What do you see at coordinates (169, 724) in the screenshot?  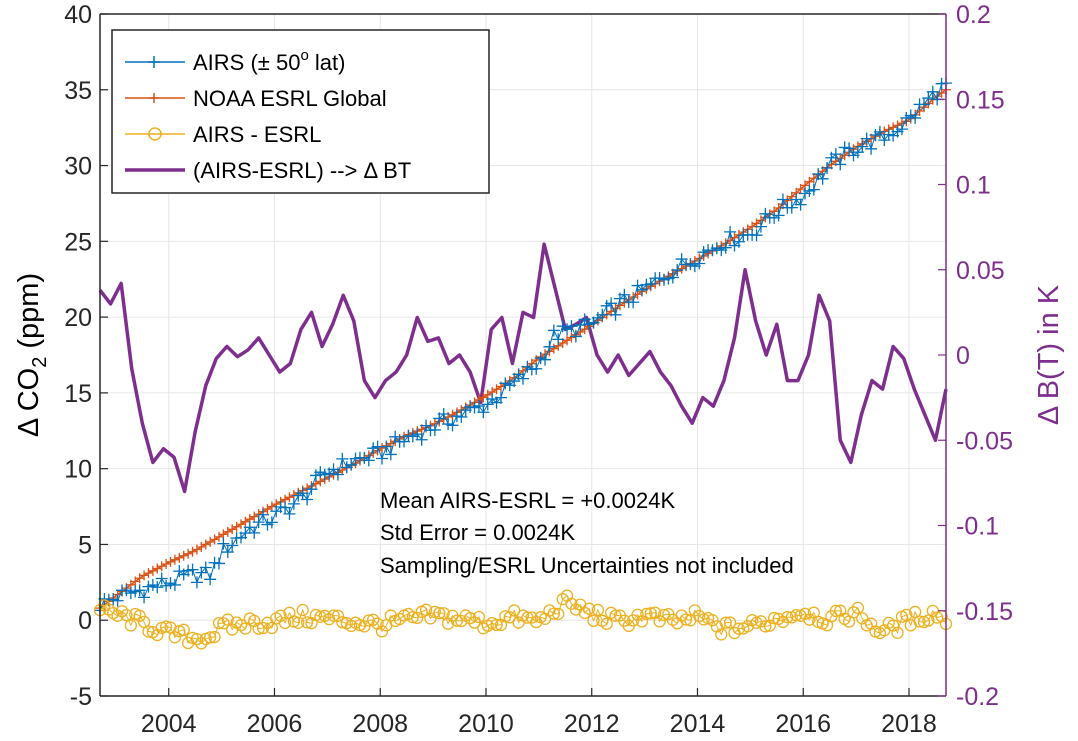 I see `x-tick-label: 2004` at bounding box center [169, 724].